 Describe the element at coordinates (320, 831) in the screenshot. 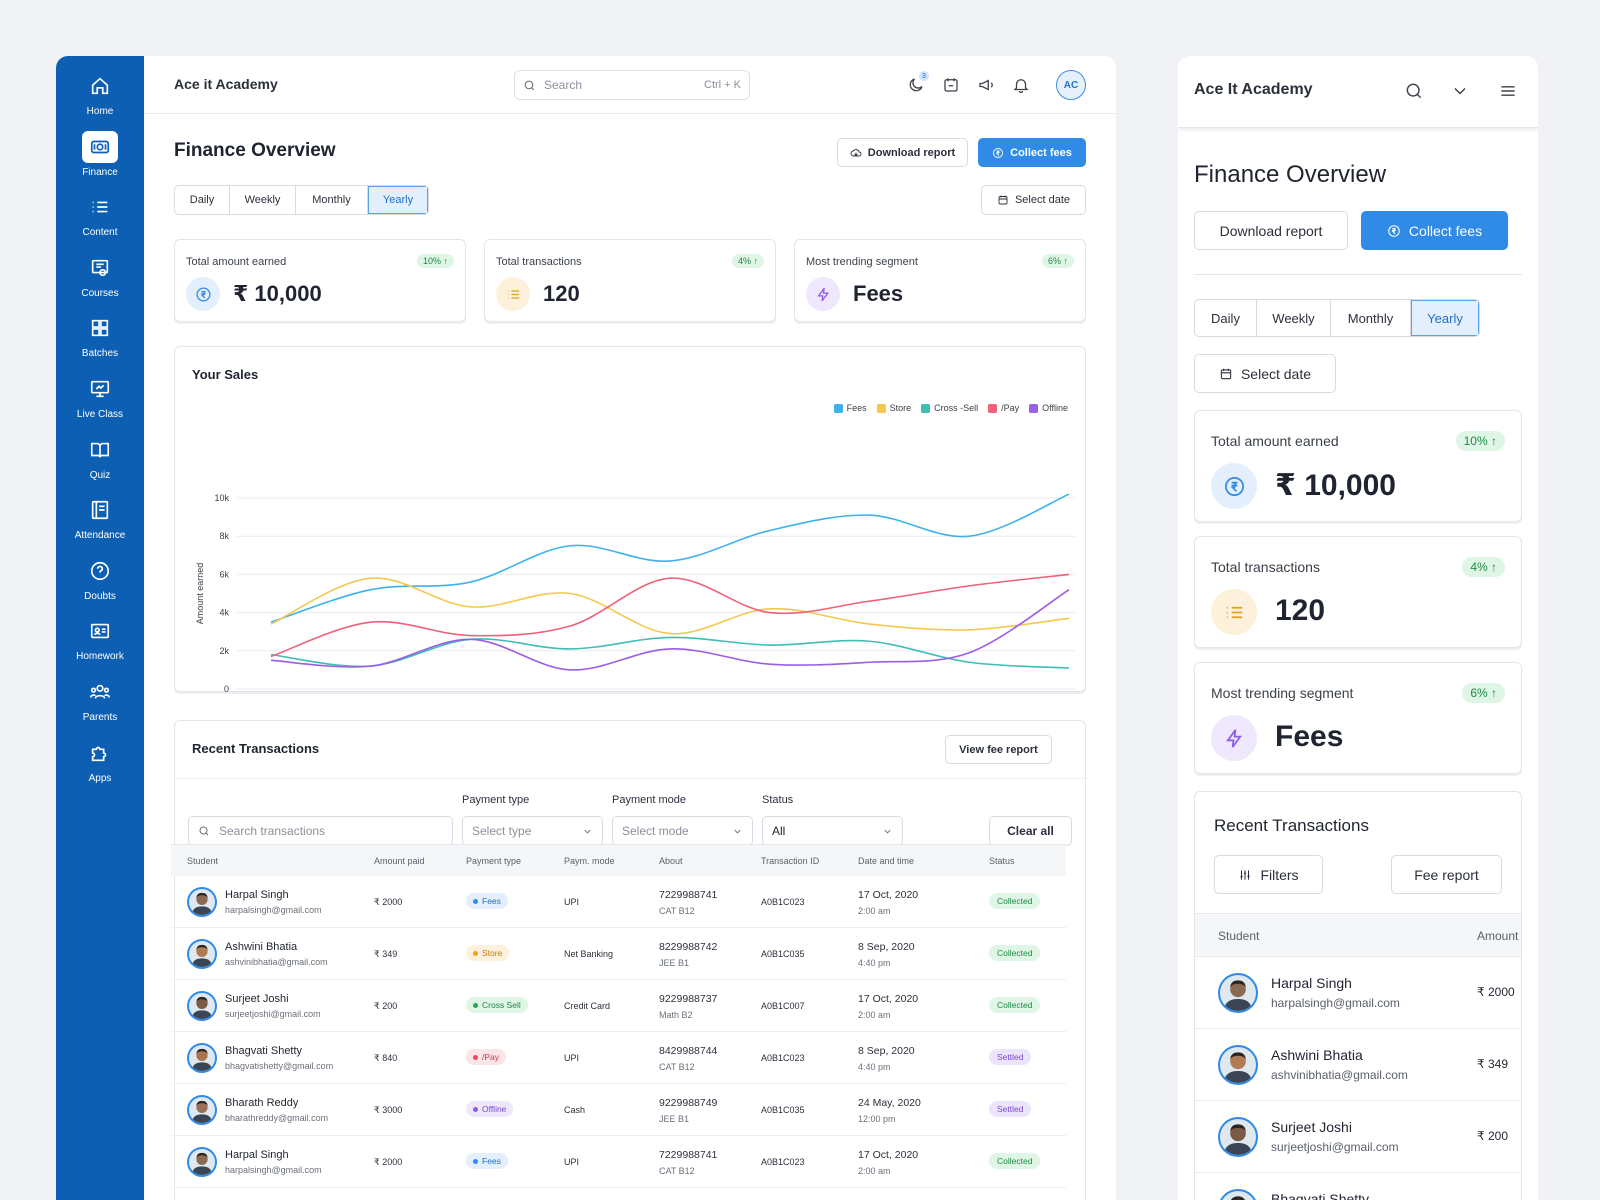

I see `search-transactions-input: Search transactions` at that location.